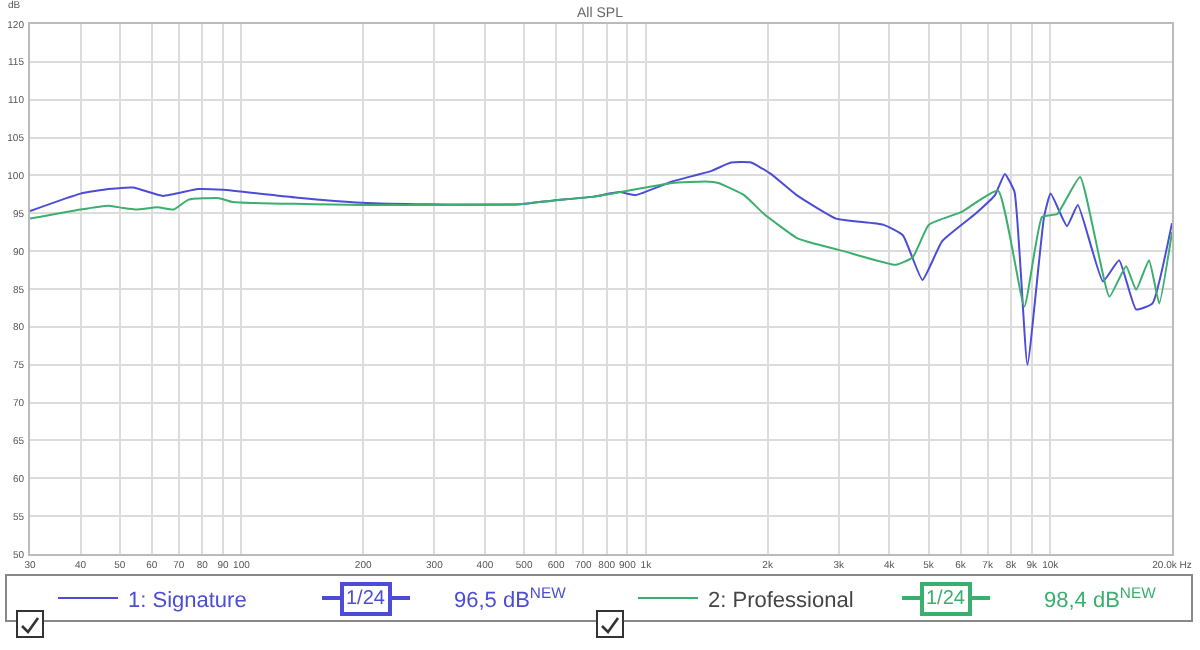 The width and height of the screenshot is (1200, 650). I want to click on legend-label: 1: Signature, so click(187, 600).